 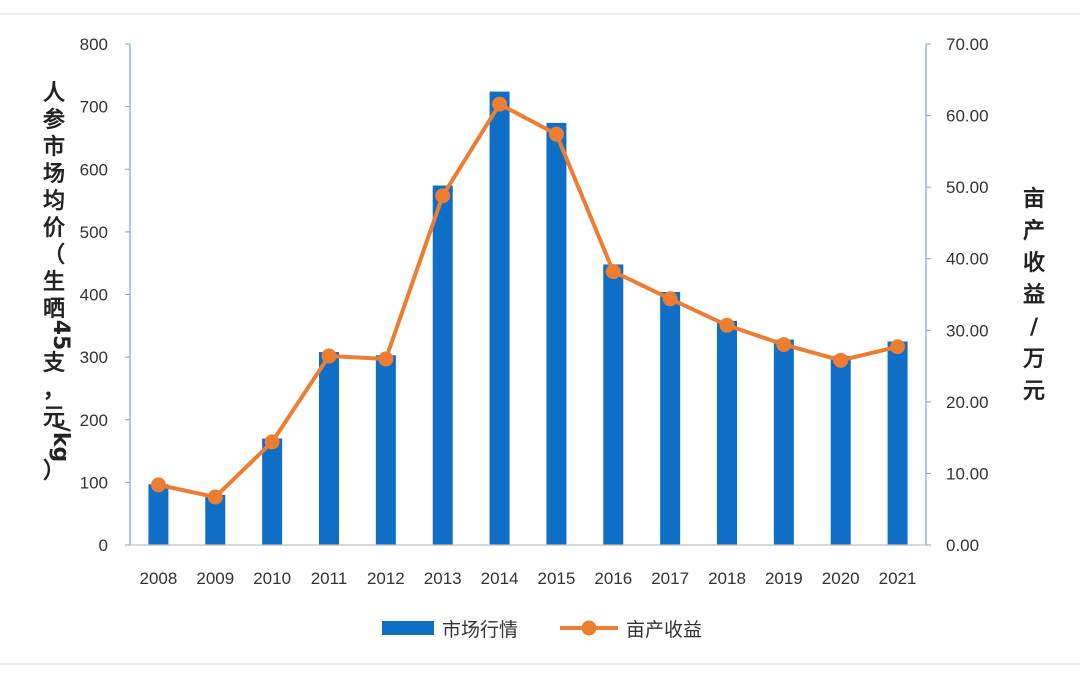 What do you see at coordinates (94, 44) in the screenshot?
I see `left-tick-label: 800` at bounding box center [94, 44].